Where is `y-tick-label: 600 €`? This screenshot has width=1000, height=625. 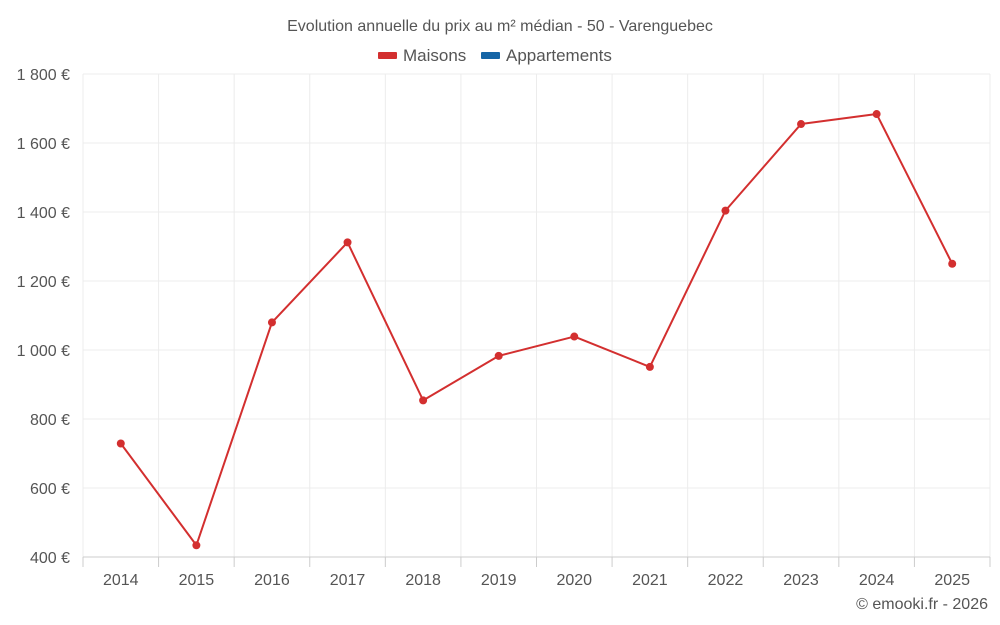 y-tick-label: 600 € is located at coordinates (50, 489).